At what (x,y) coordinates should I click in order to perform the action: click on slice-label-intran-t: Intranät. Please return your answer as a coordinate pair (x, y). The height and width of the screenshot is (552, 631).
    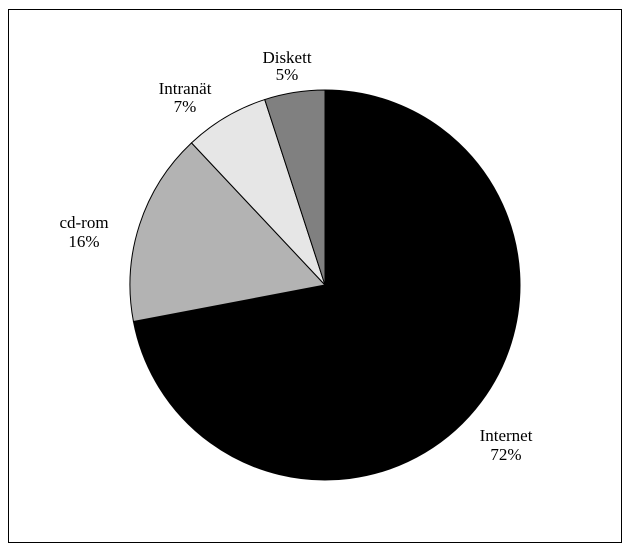
    Looking at the image, I should click on (185, 88).